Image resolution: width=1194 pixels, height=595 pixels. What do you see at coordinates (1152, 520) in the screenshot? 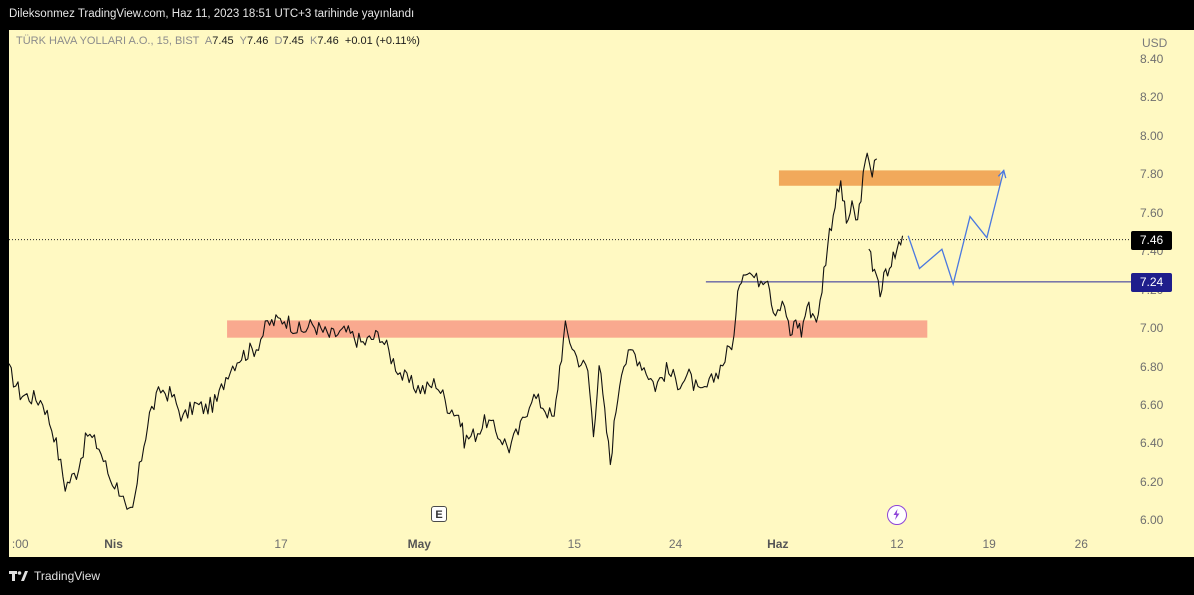
I see `y-tick-label: 6.00` at bounding box center [1152, 520].